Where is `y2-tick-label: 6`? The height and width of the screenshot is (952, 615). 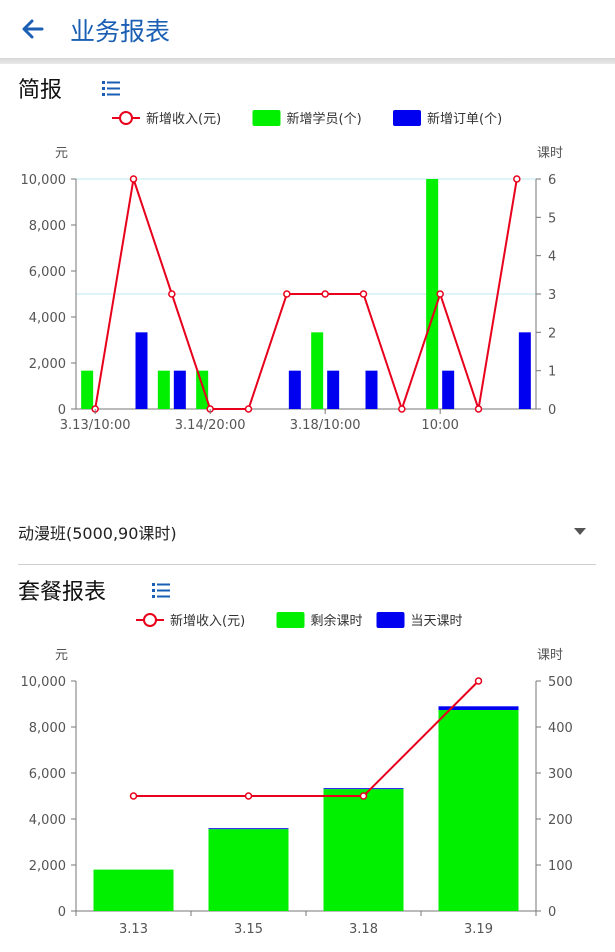
y2-tick-label: 6 is located at coordinates (552, 180).